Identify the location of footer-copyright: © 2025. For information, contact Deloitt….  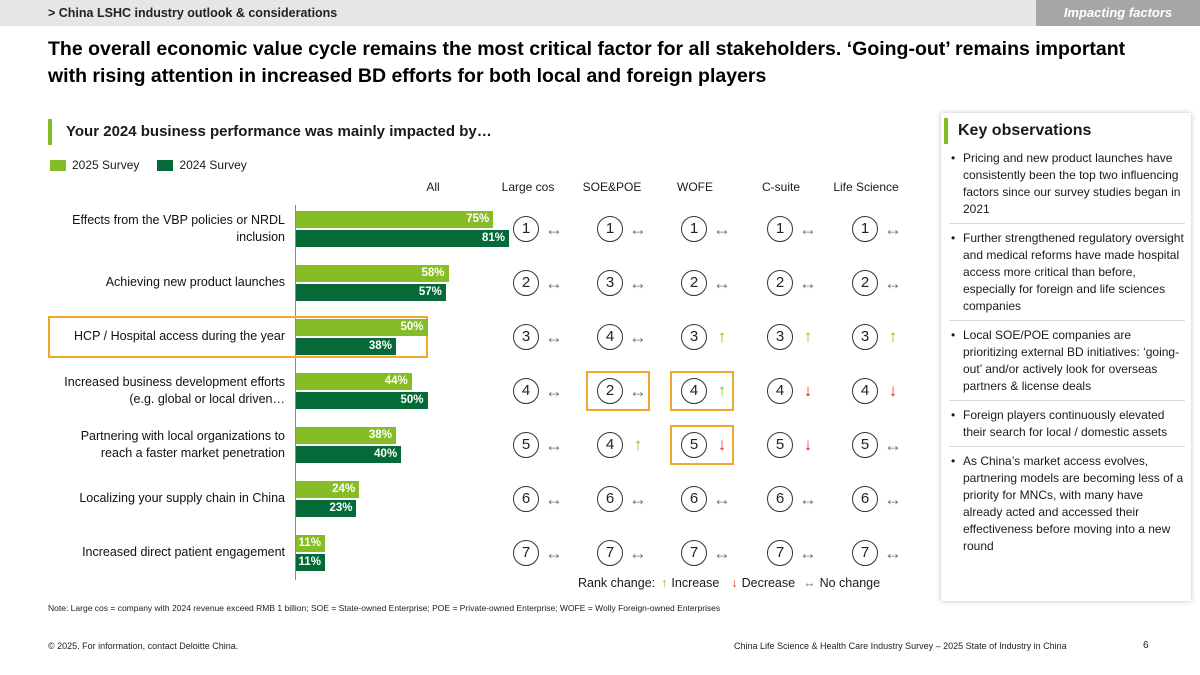
(143, 646).